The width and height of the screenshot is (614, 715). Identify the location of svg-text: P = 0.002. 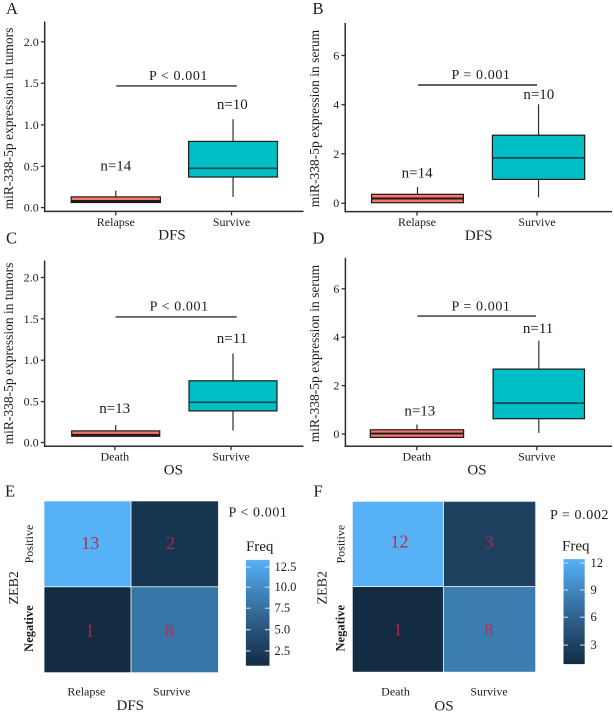
(579, 515).